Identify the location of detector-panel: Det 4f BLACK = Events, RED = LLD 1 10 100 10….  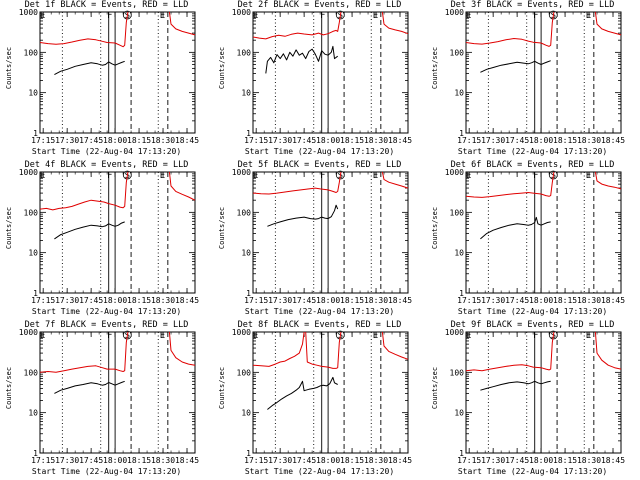
(106, 240).